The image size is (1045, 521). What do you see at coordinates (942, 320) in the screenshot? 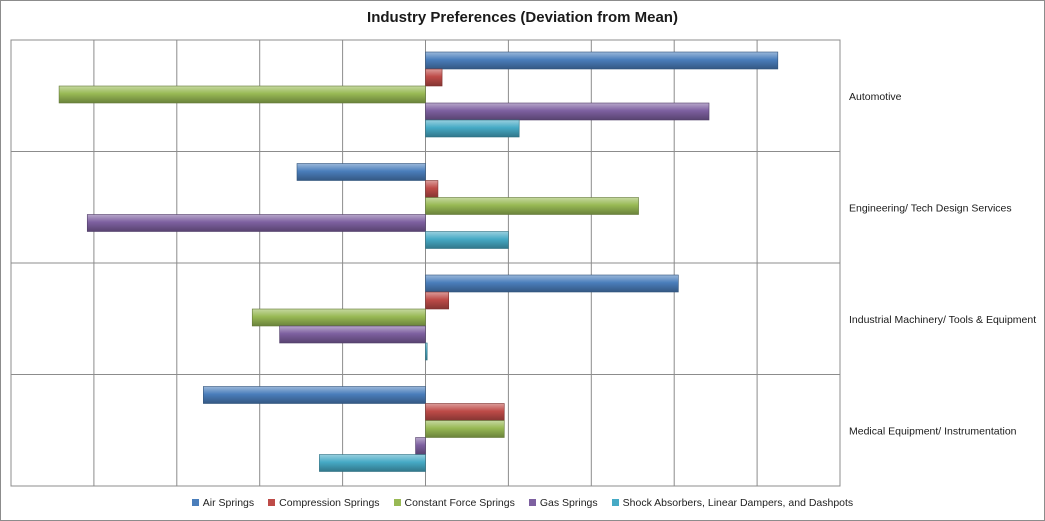
I see `category-label: Industrial Machinery/ Tools & Equipment` at bounding box center [942, 320].